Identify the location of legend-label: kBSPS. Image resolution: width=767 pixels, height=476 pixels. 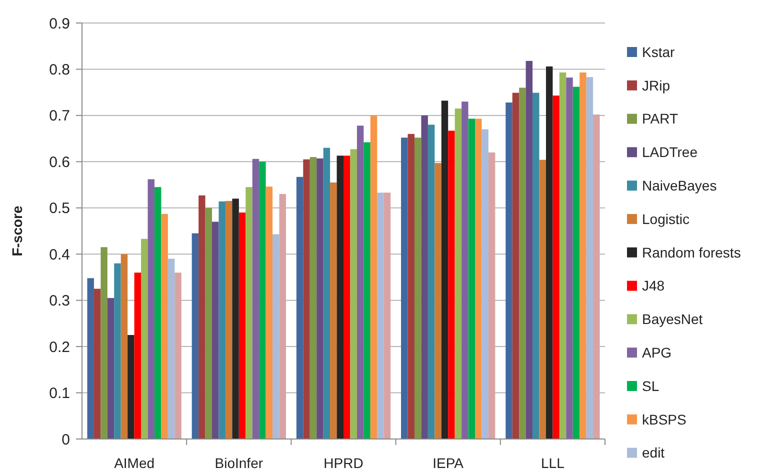
(664, 419).